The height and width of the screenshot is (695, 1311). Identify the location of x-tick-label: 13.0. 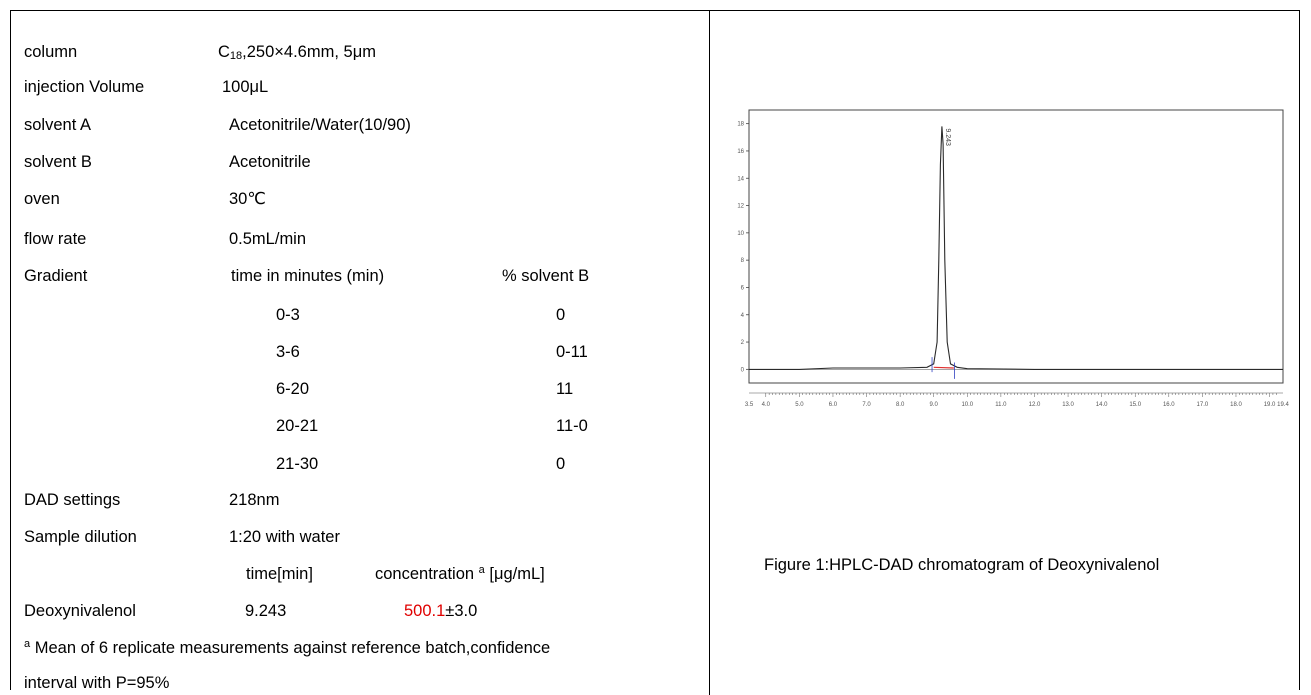
(1068, 405).